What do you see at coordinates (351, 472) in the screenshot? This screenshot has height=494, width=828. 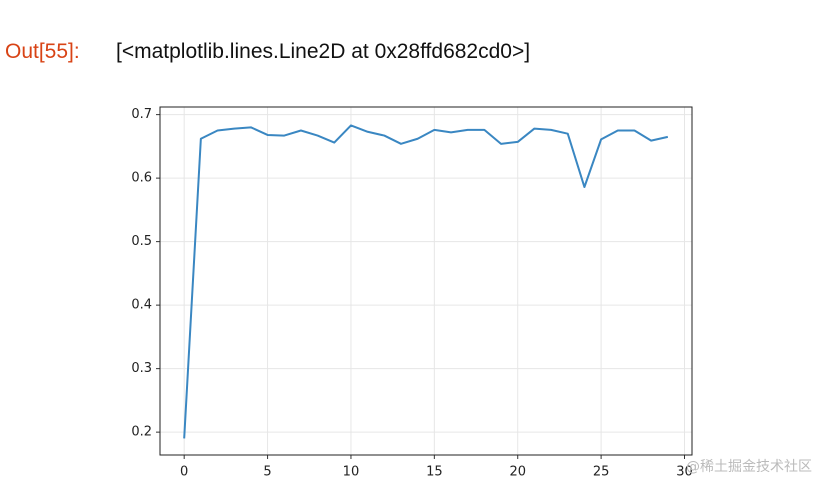 I see `x-tick-label: 10` at bounding box center [351, 472].